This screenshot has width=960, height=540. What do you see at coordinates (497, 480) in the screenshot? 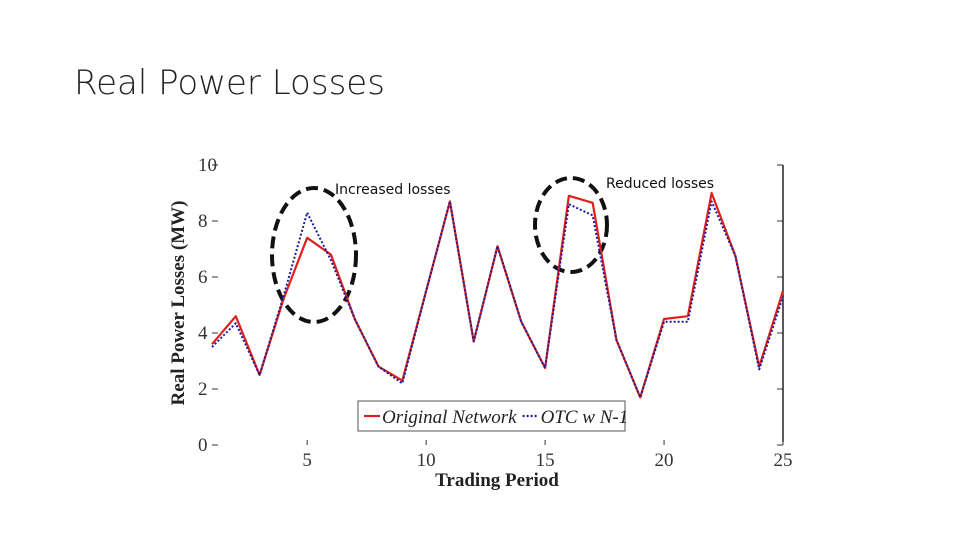
I see `x-axis-label: Trading Period` at bounding box center [497, 480].